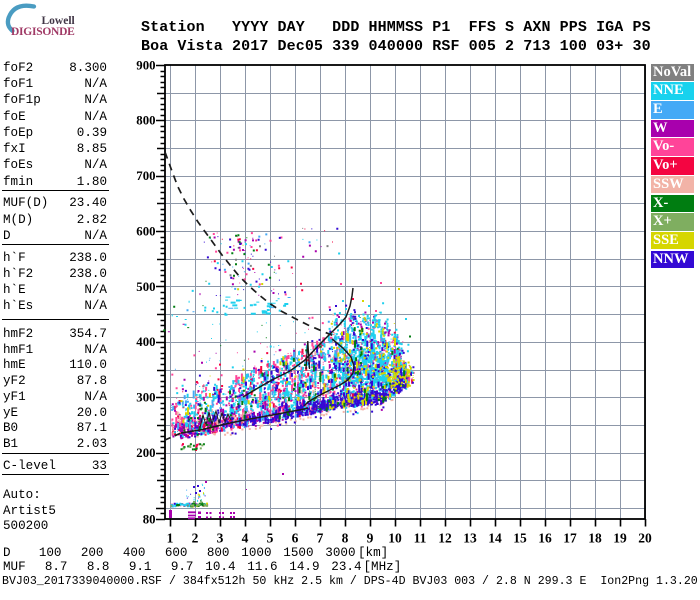  What do you see at coordinates (495, 538) in the screenshot?
I see `svg-text: 14` at bounding box center [495, 538].